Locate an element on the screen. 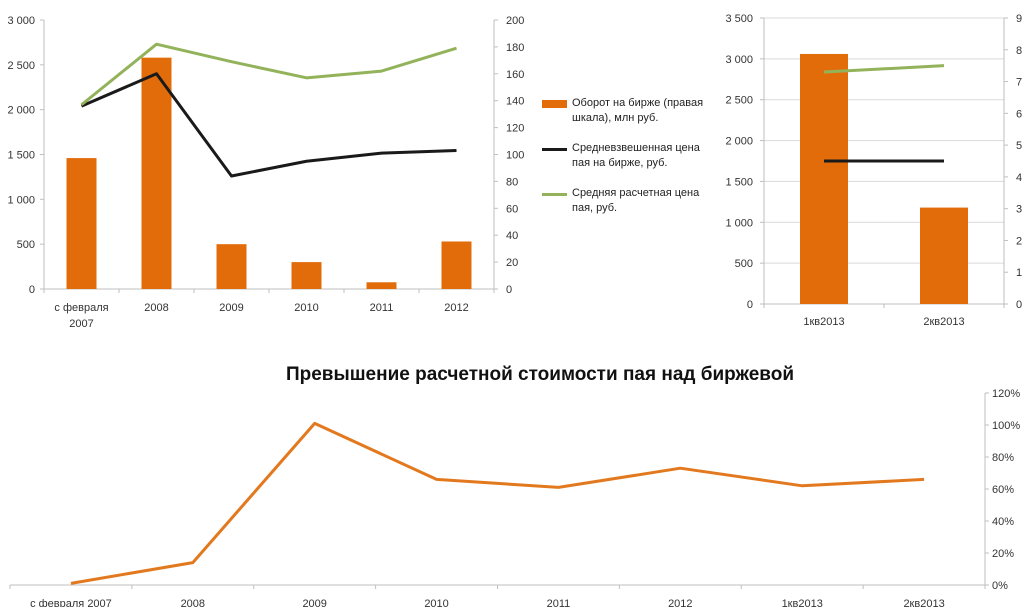 Image resolution: width=1030 pixels, height=607 pixels. annual-right-tick-label: 140 is located at coordinates (515, 102).